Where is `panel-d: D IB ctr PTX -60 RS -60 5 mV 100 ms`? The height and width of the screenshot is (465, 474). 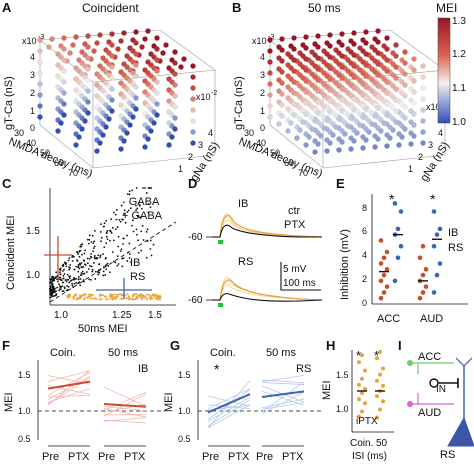
panel-d: D IB ctr PTX -60 RS -60 5 mV 100 ms is located at coordinates (255, 241).